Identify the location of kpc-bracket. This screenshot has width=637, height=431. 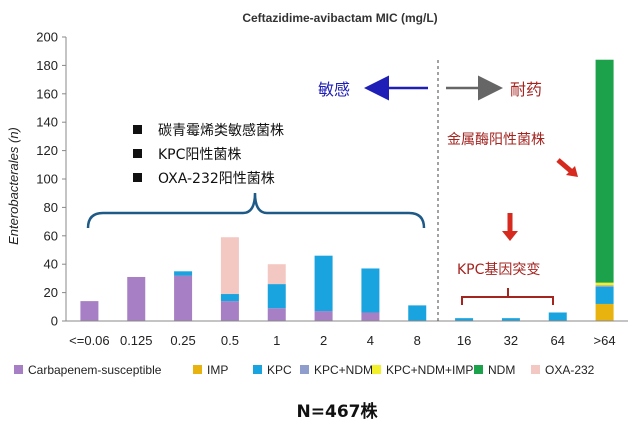
(507, 296).